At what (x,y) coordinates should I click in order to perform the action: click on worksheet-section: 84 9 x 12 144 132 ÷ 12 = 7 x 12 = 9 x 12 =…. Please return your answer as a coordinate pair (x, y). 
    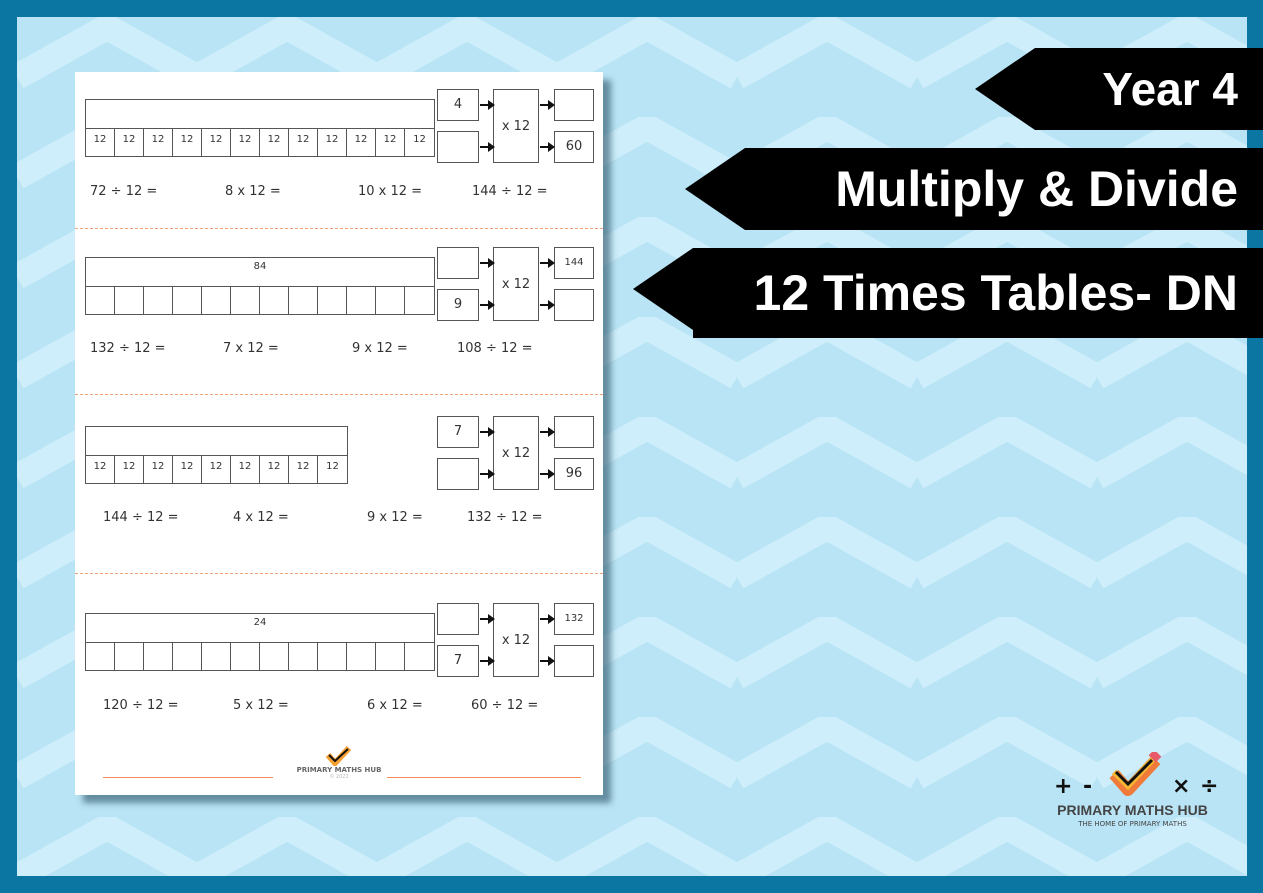
    Looking at the image, I should click on (339, 317).